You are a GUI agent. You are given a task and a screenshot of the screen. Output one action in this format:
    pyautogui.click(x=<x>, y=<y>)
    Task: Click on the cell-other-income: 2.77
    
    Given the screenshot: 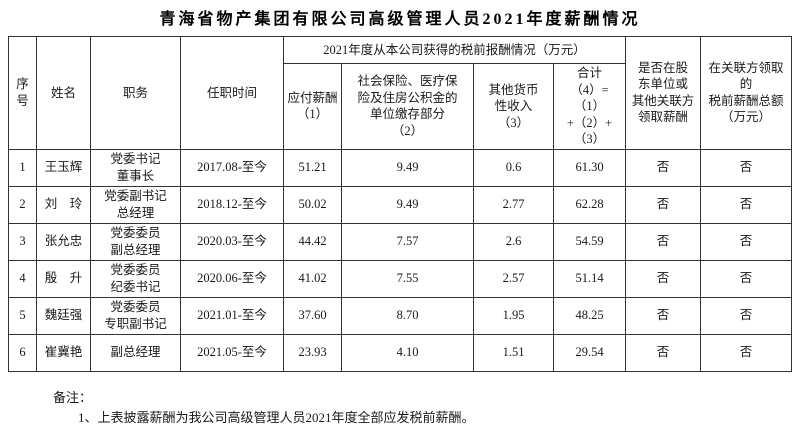 What is the action you would take?
    pyautogui.click(x=513, y=204)
    